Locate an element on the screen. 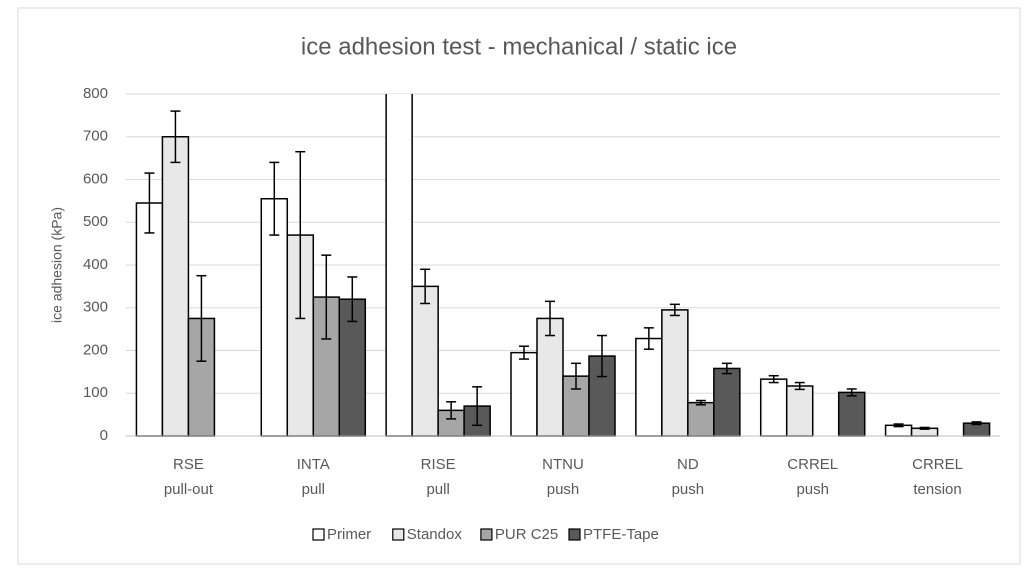 The height and width of the screenshot is (571, 1027). x-tick-label: tension is located at coordinates (937, 489).